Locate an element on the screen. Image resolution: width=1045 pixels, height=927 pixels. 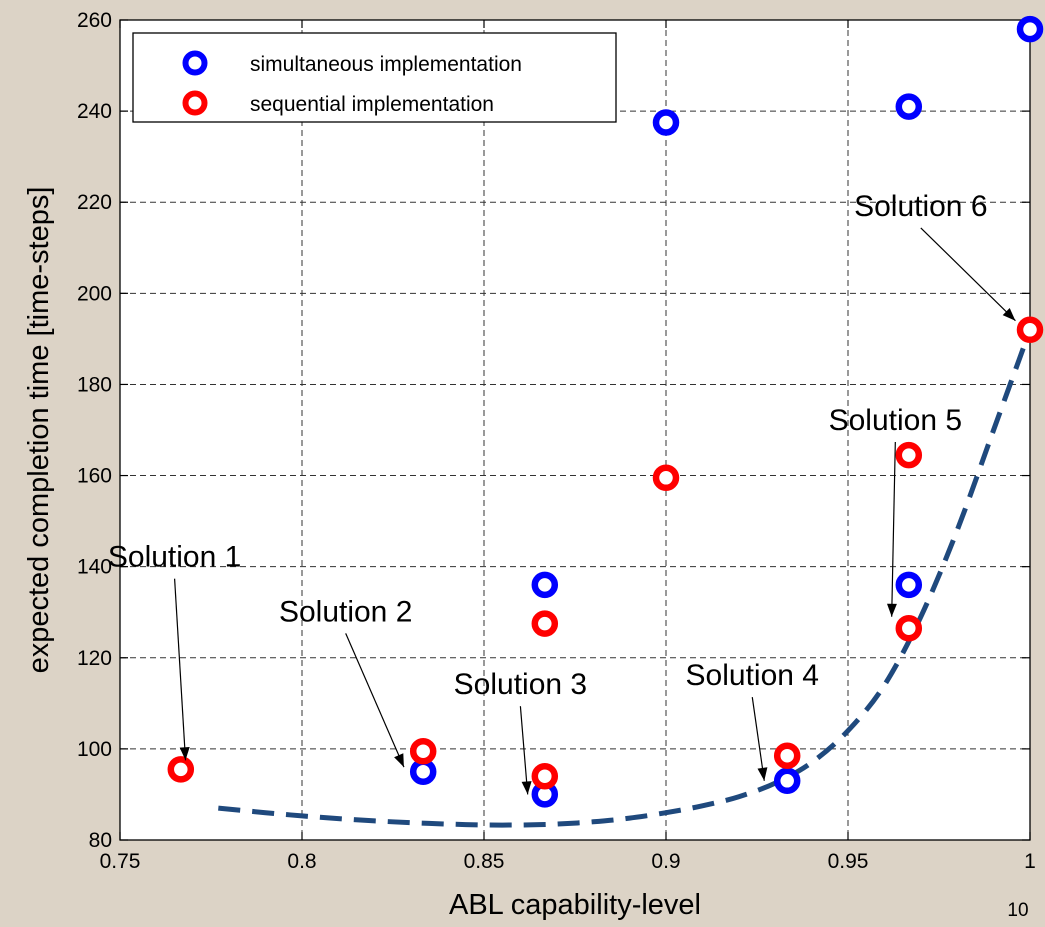
legend-box is located at coordinates (374, 77).